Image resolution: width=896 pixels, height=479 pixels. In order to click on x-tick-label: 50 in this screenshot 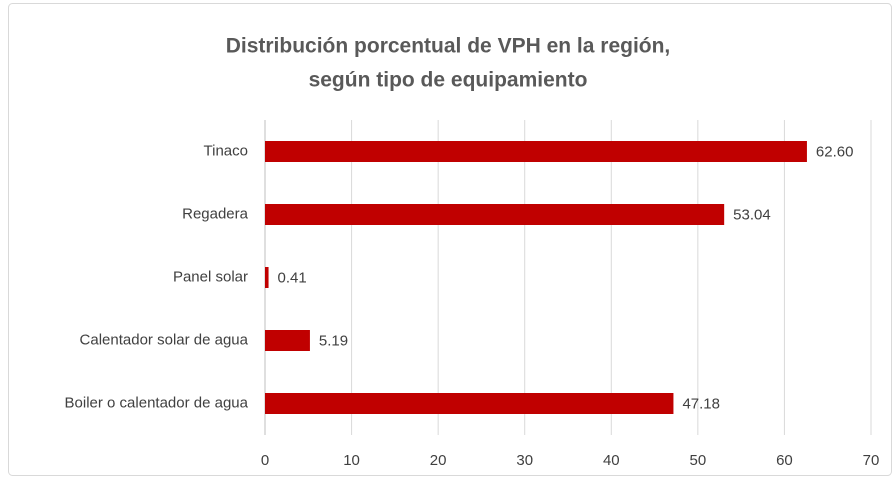, I will do `click(698, 460)`.